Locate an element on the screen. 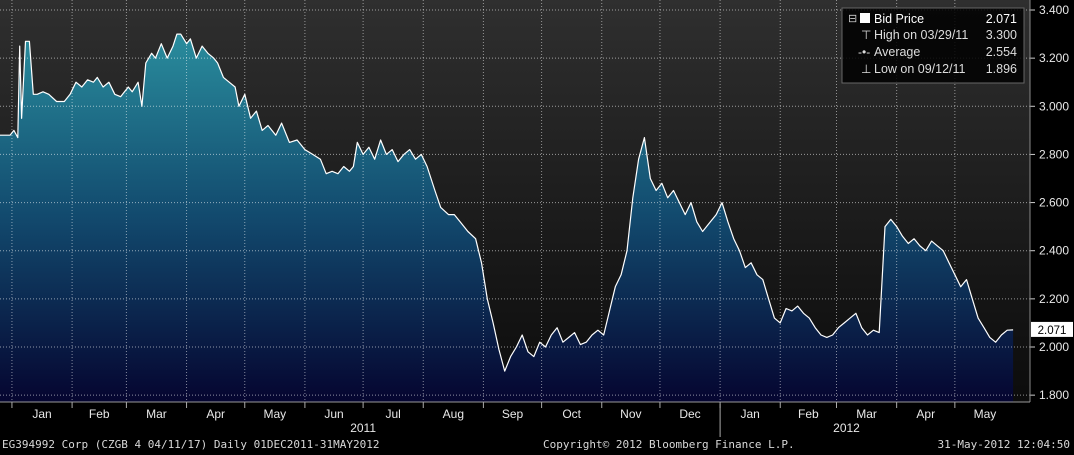 The image size is (1074, 455). legend-average-label: Average is located at coordinates (897, 52).